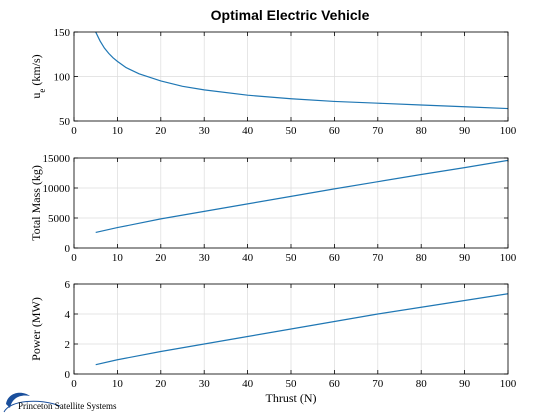 The image size is (560, 420). What do you see at coordinates (68, 285) in the screenshot?
I see `y-tick-label: 6` at bounding box center [68, 285].